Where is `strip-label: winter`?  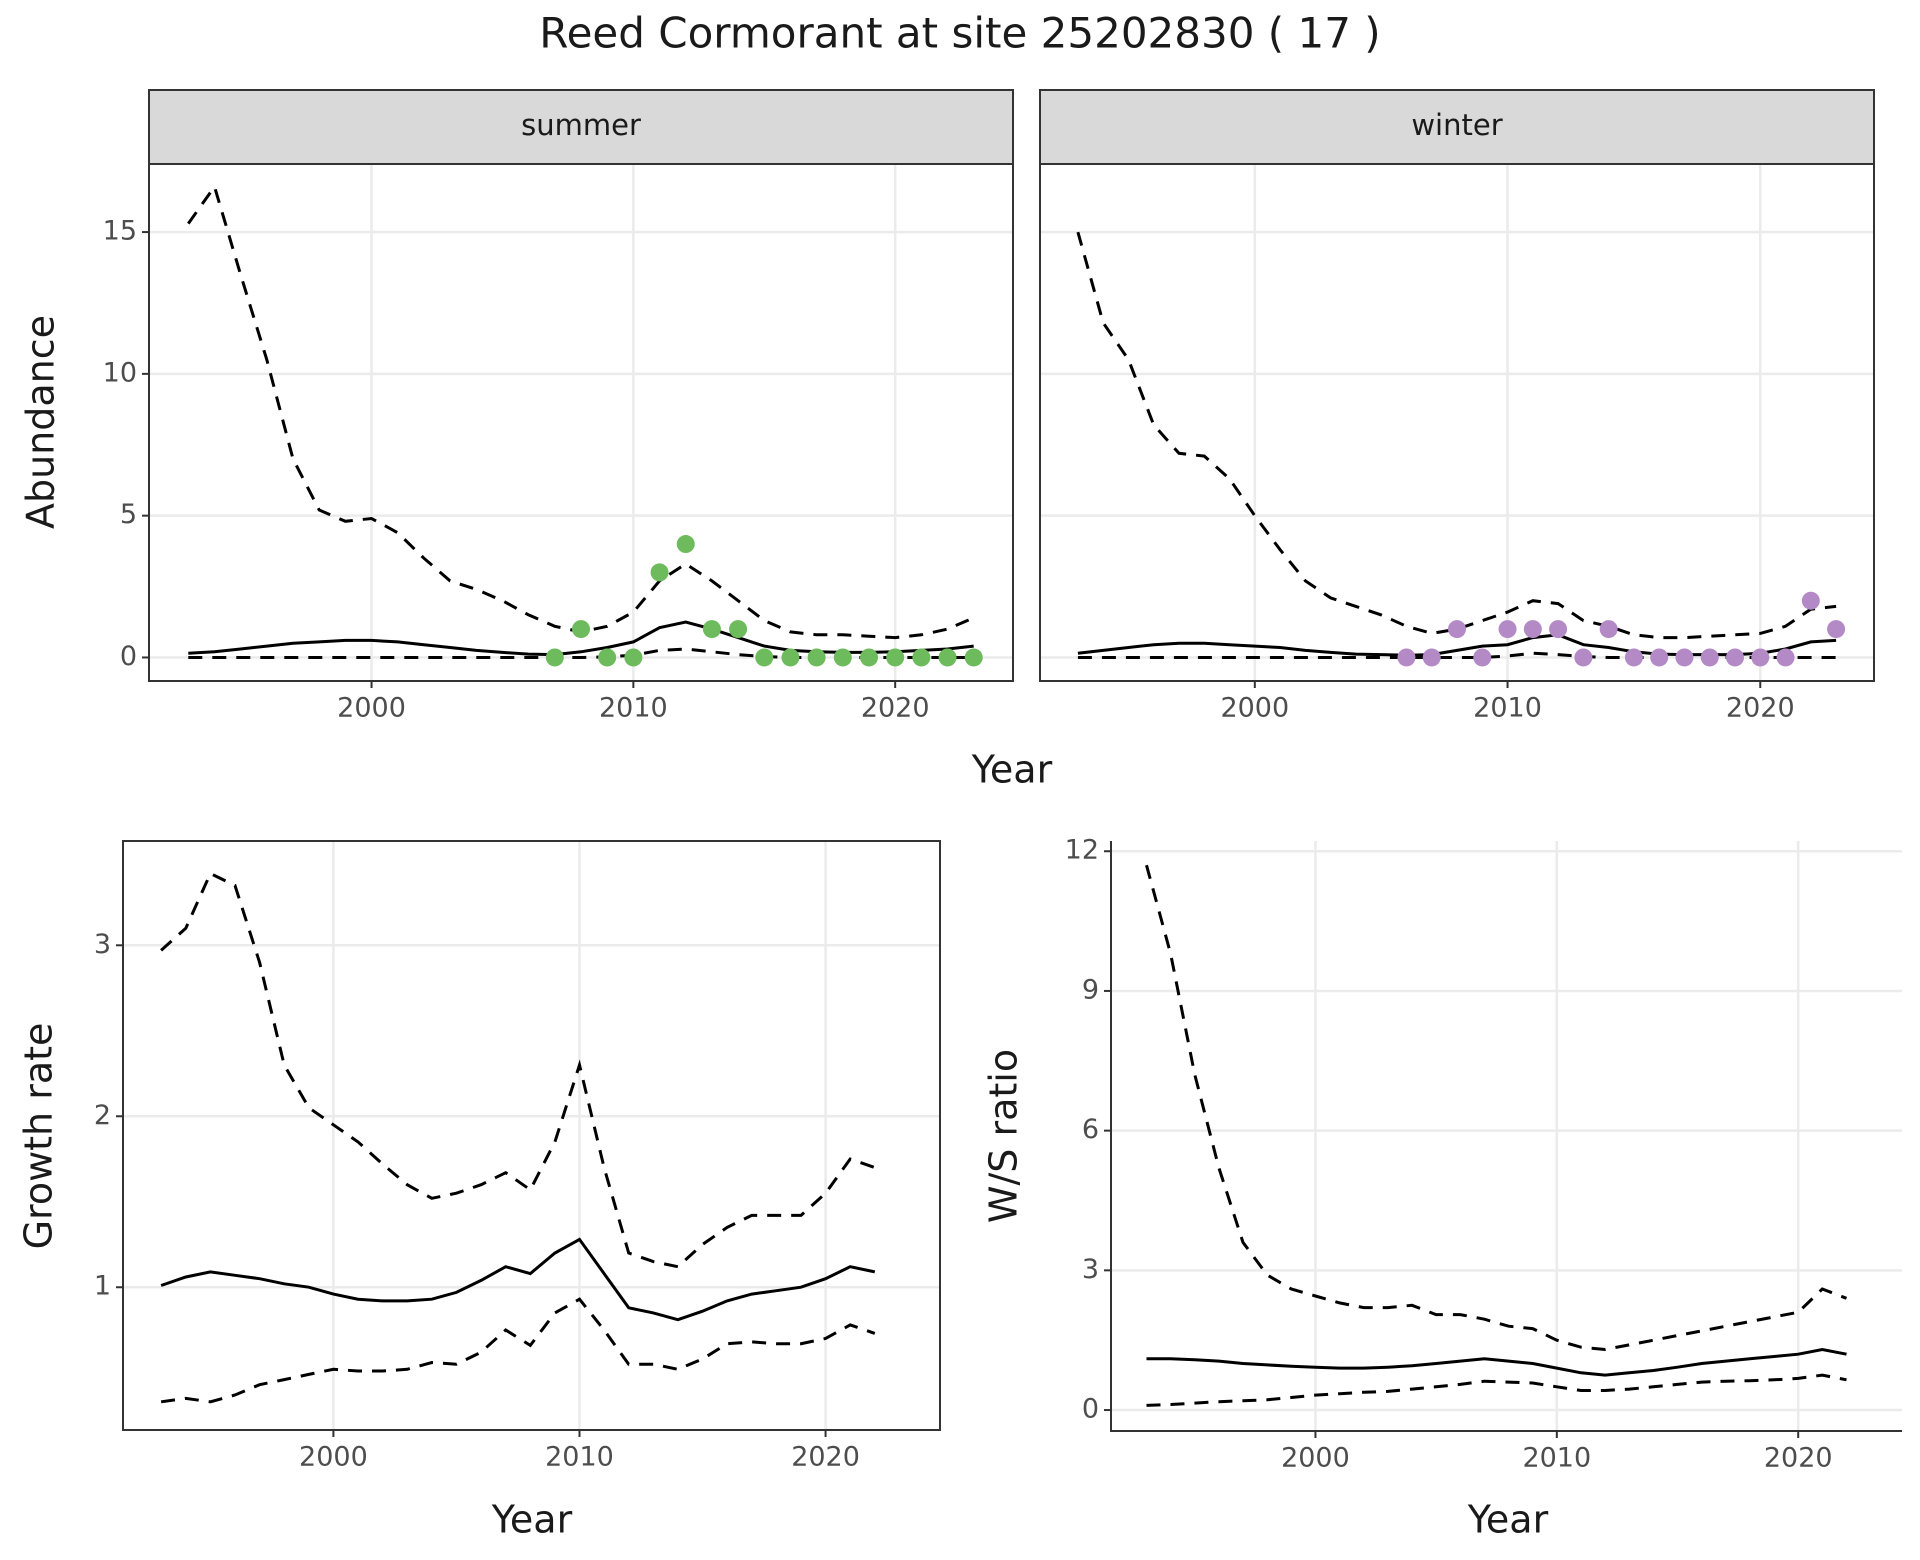 strip-label: winter is located at coordinates (1456, 125).